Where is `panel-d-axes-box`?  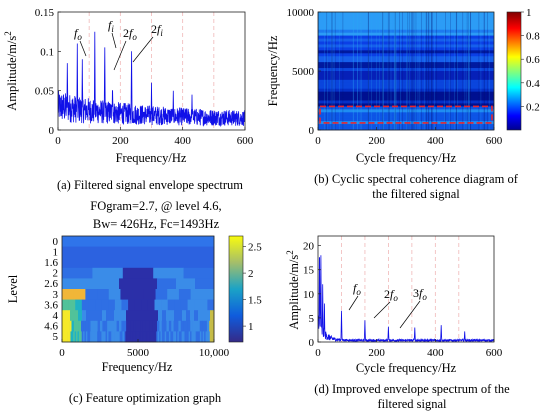
panel-d-axes-box is located at coordinates (406, 289).